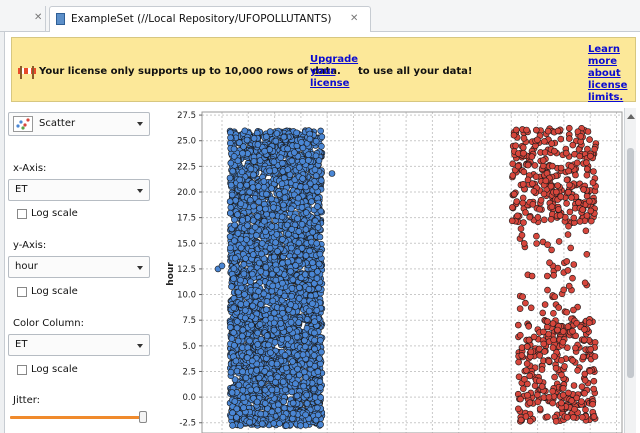  I want to click on y-tick-label: 27.5, so click(186, 116).